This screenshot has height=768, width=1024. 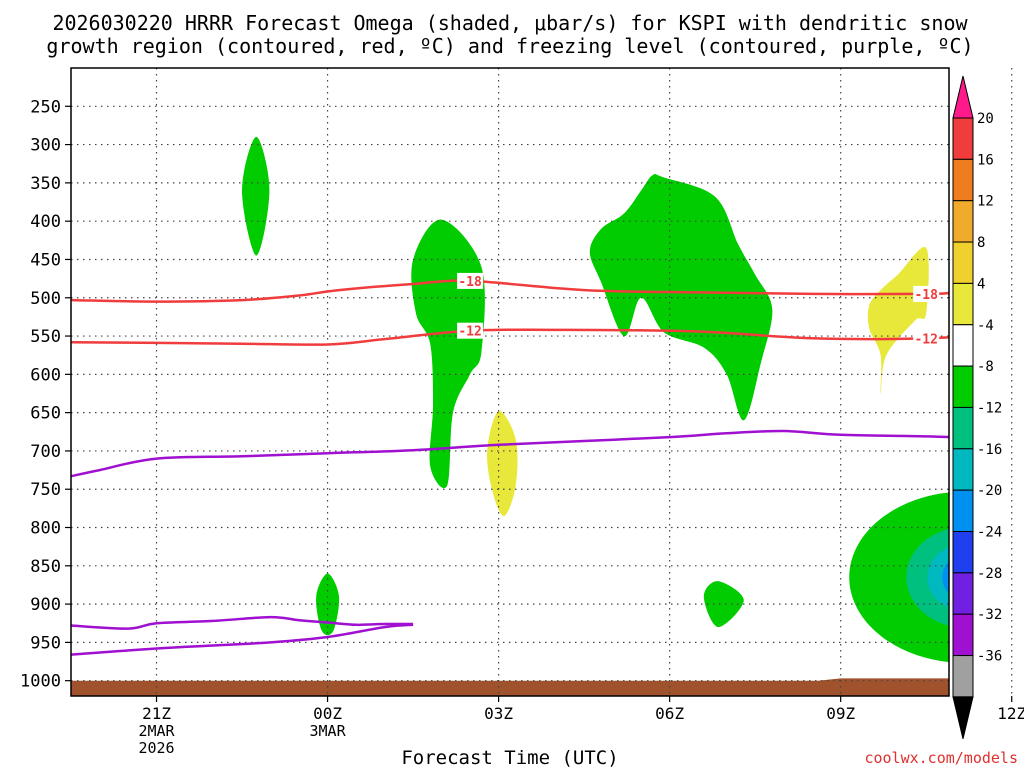 I want to click on x-tick-label-2026: 2026, so click(x=156, y=748).